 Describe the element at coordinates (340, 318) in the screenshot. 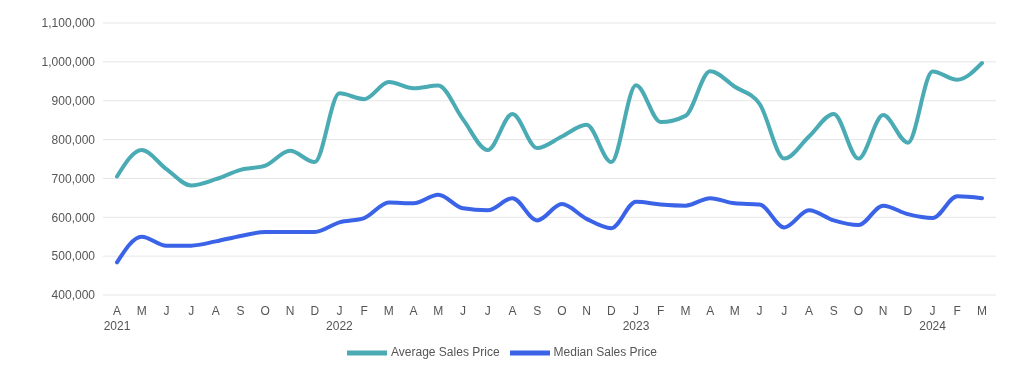

I see `x-tick-label: J 2022` at that location.